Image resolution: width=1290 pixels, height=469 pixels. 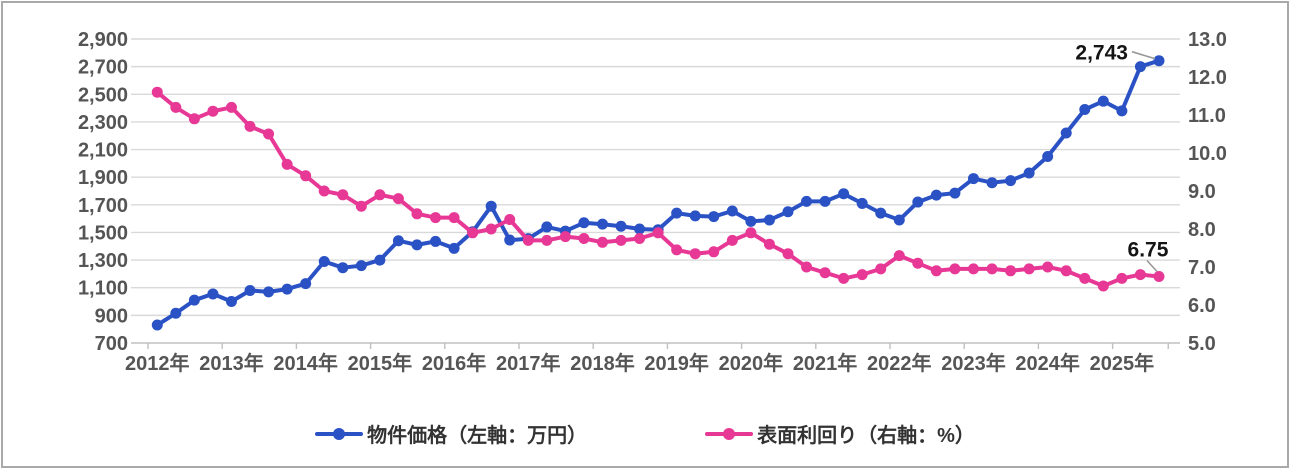 I want to click on y-right-axis-label: 9.0, so click(x=1202, y=192).